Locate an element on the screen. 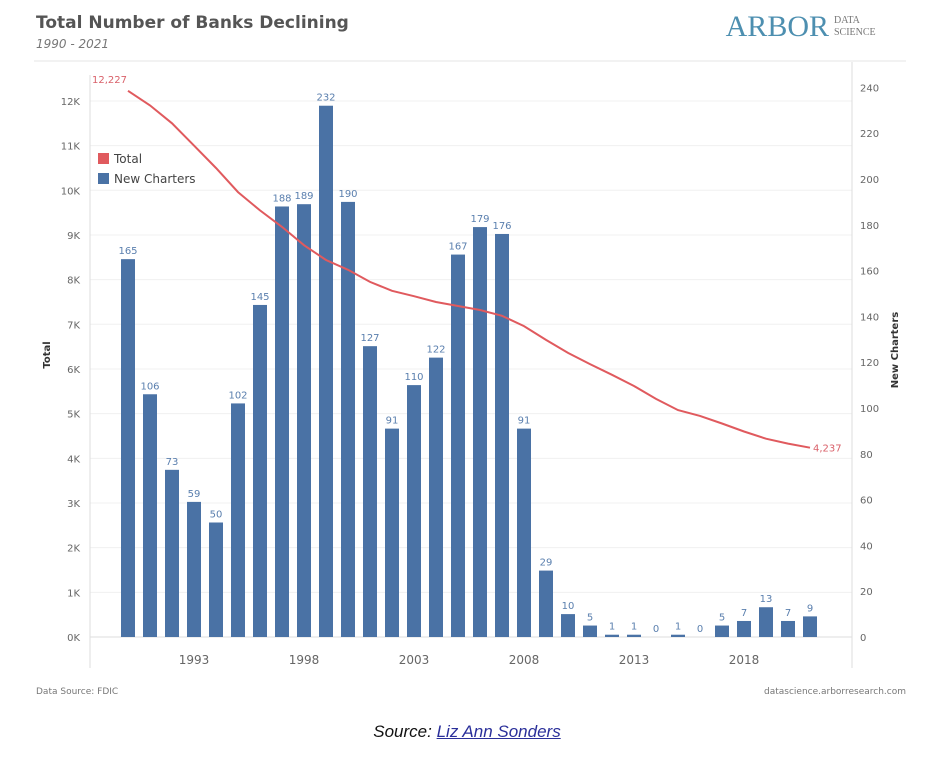  x-tick-label: 1993 is located at coordinates (194, 660).